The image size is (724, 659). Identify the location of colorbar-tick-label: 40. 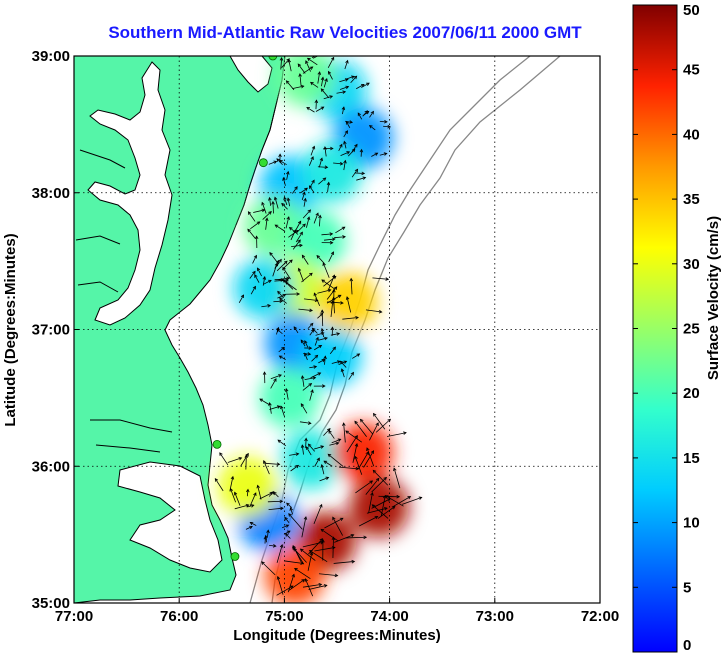
(691, 134).